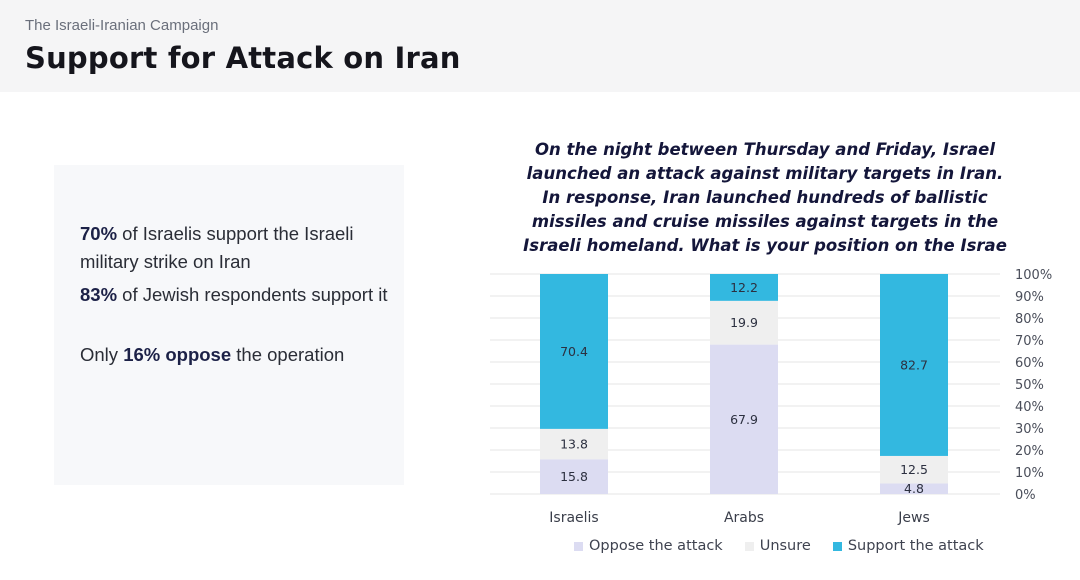 This screenshot has width=1080, height=580. Describe the element at coordinates (578, 546) in the screenshot. I see `legend-swatch-oppose` at that location.